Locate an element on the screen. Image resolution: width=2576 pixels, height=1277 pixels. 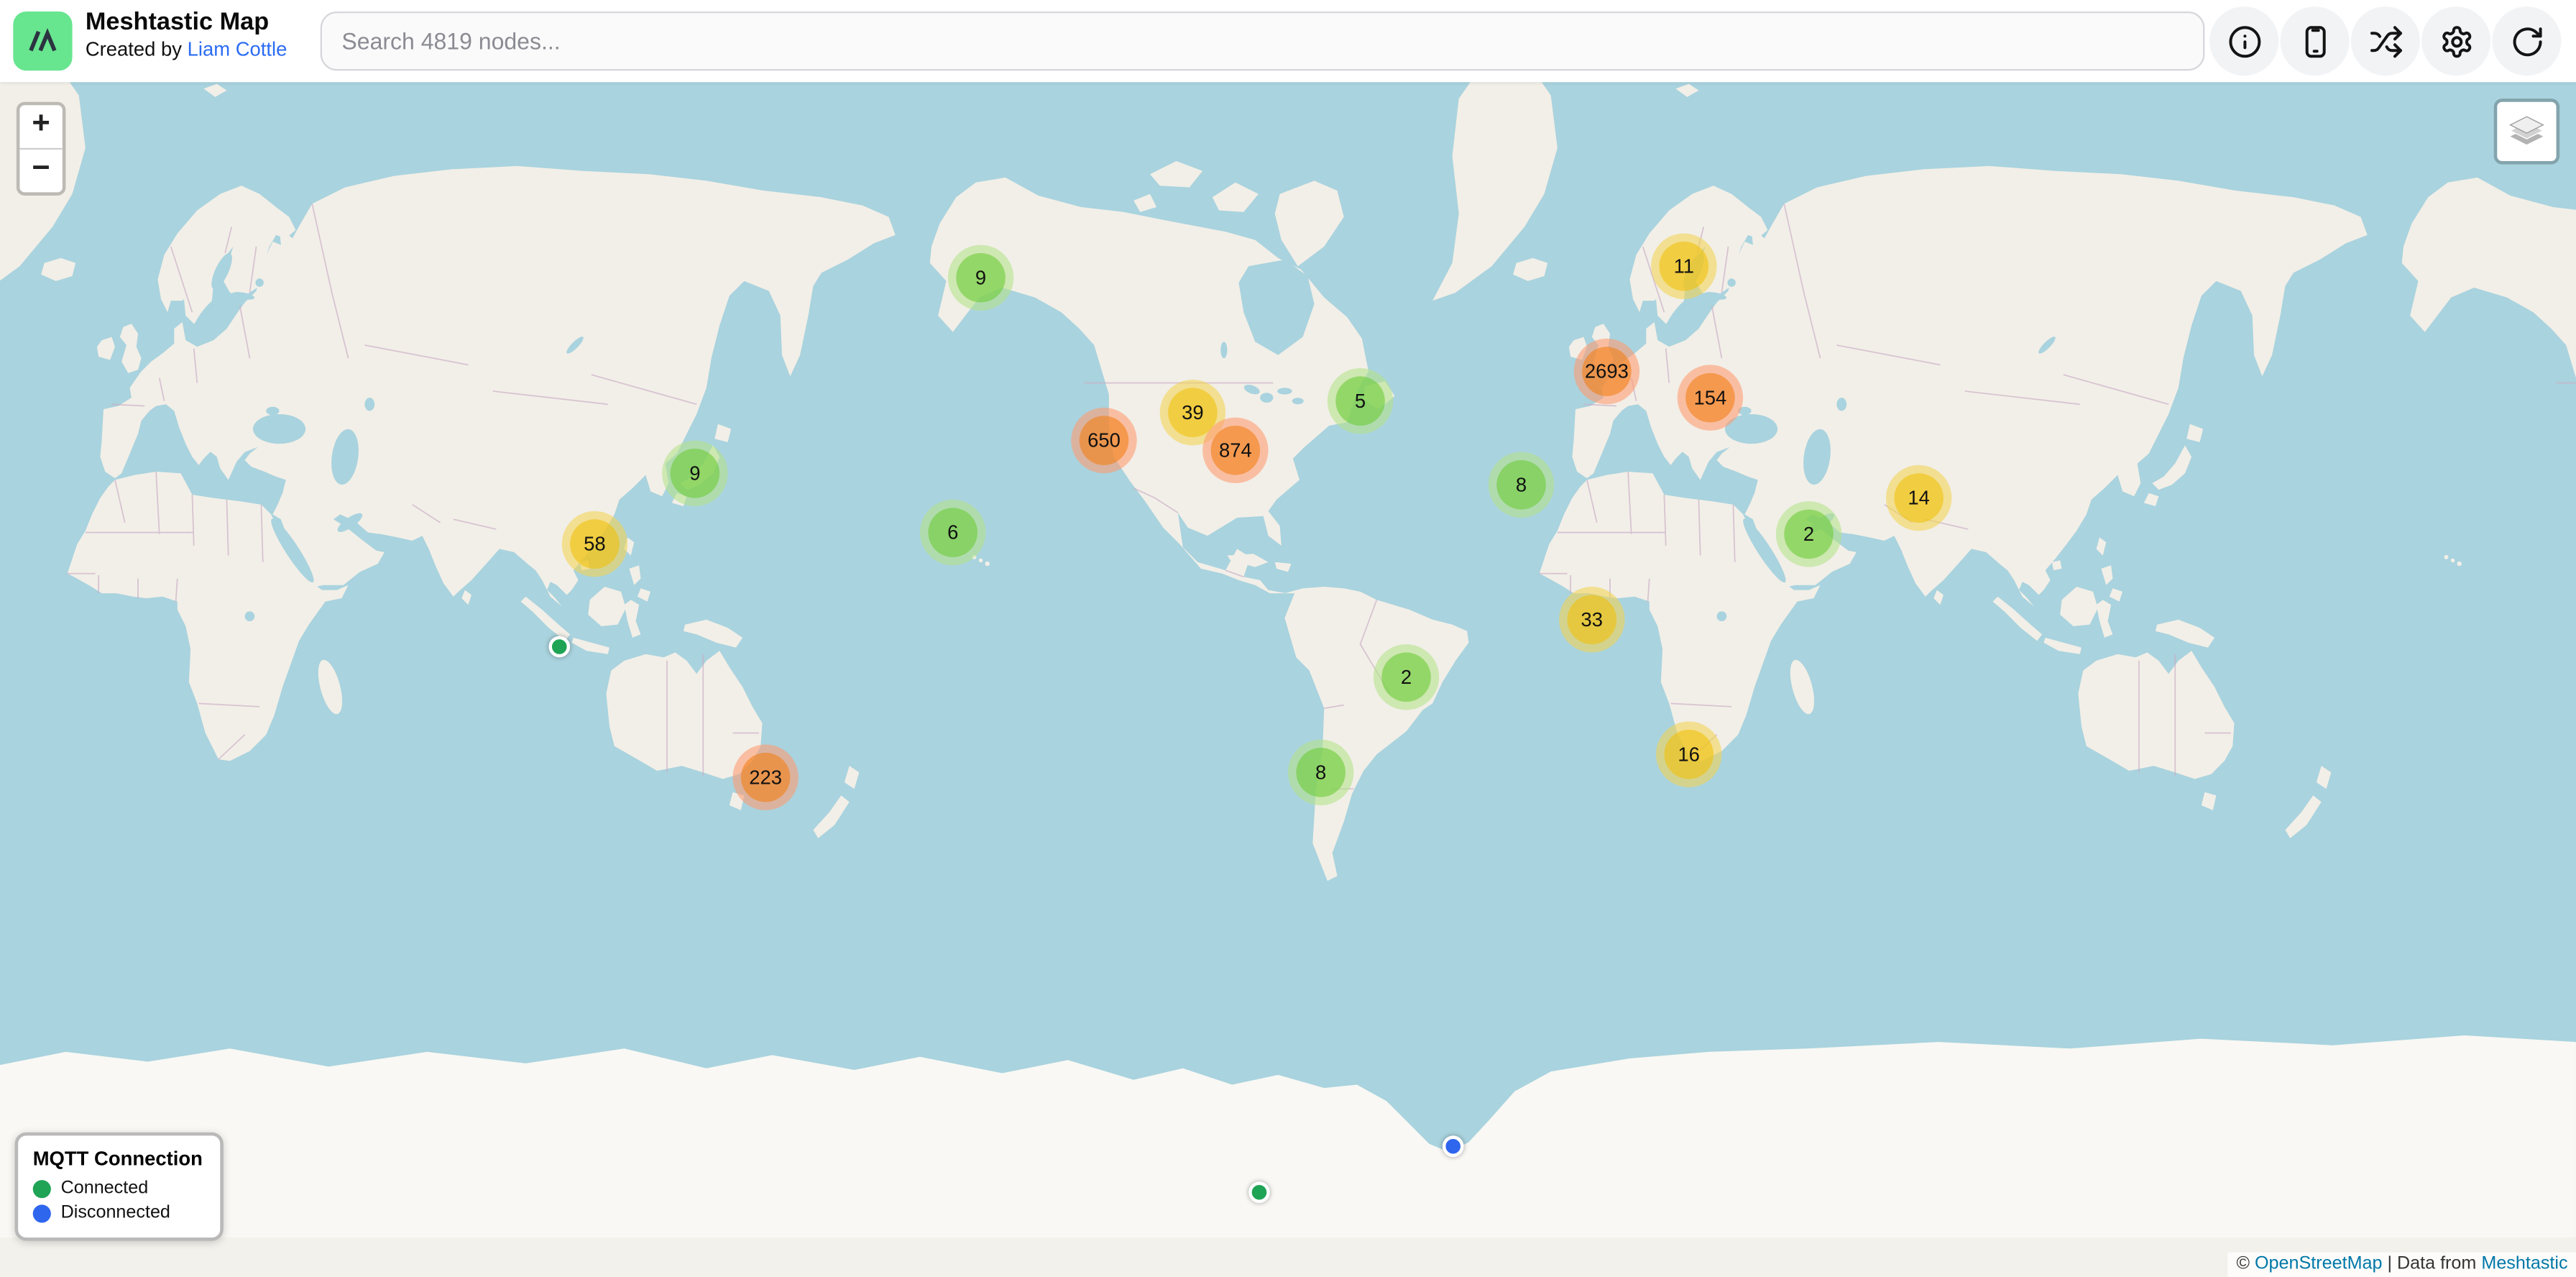
cluster-count: 39 is located at coordinates (1193, 412).